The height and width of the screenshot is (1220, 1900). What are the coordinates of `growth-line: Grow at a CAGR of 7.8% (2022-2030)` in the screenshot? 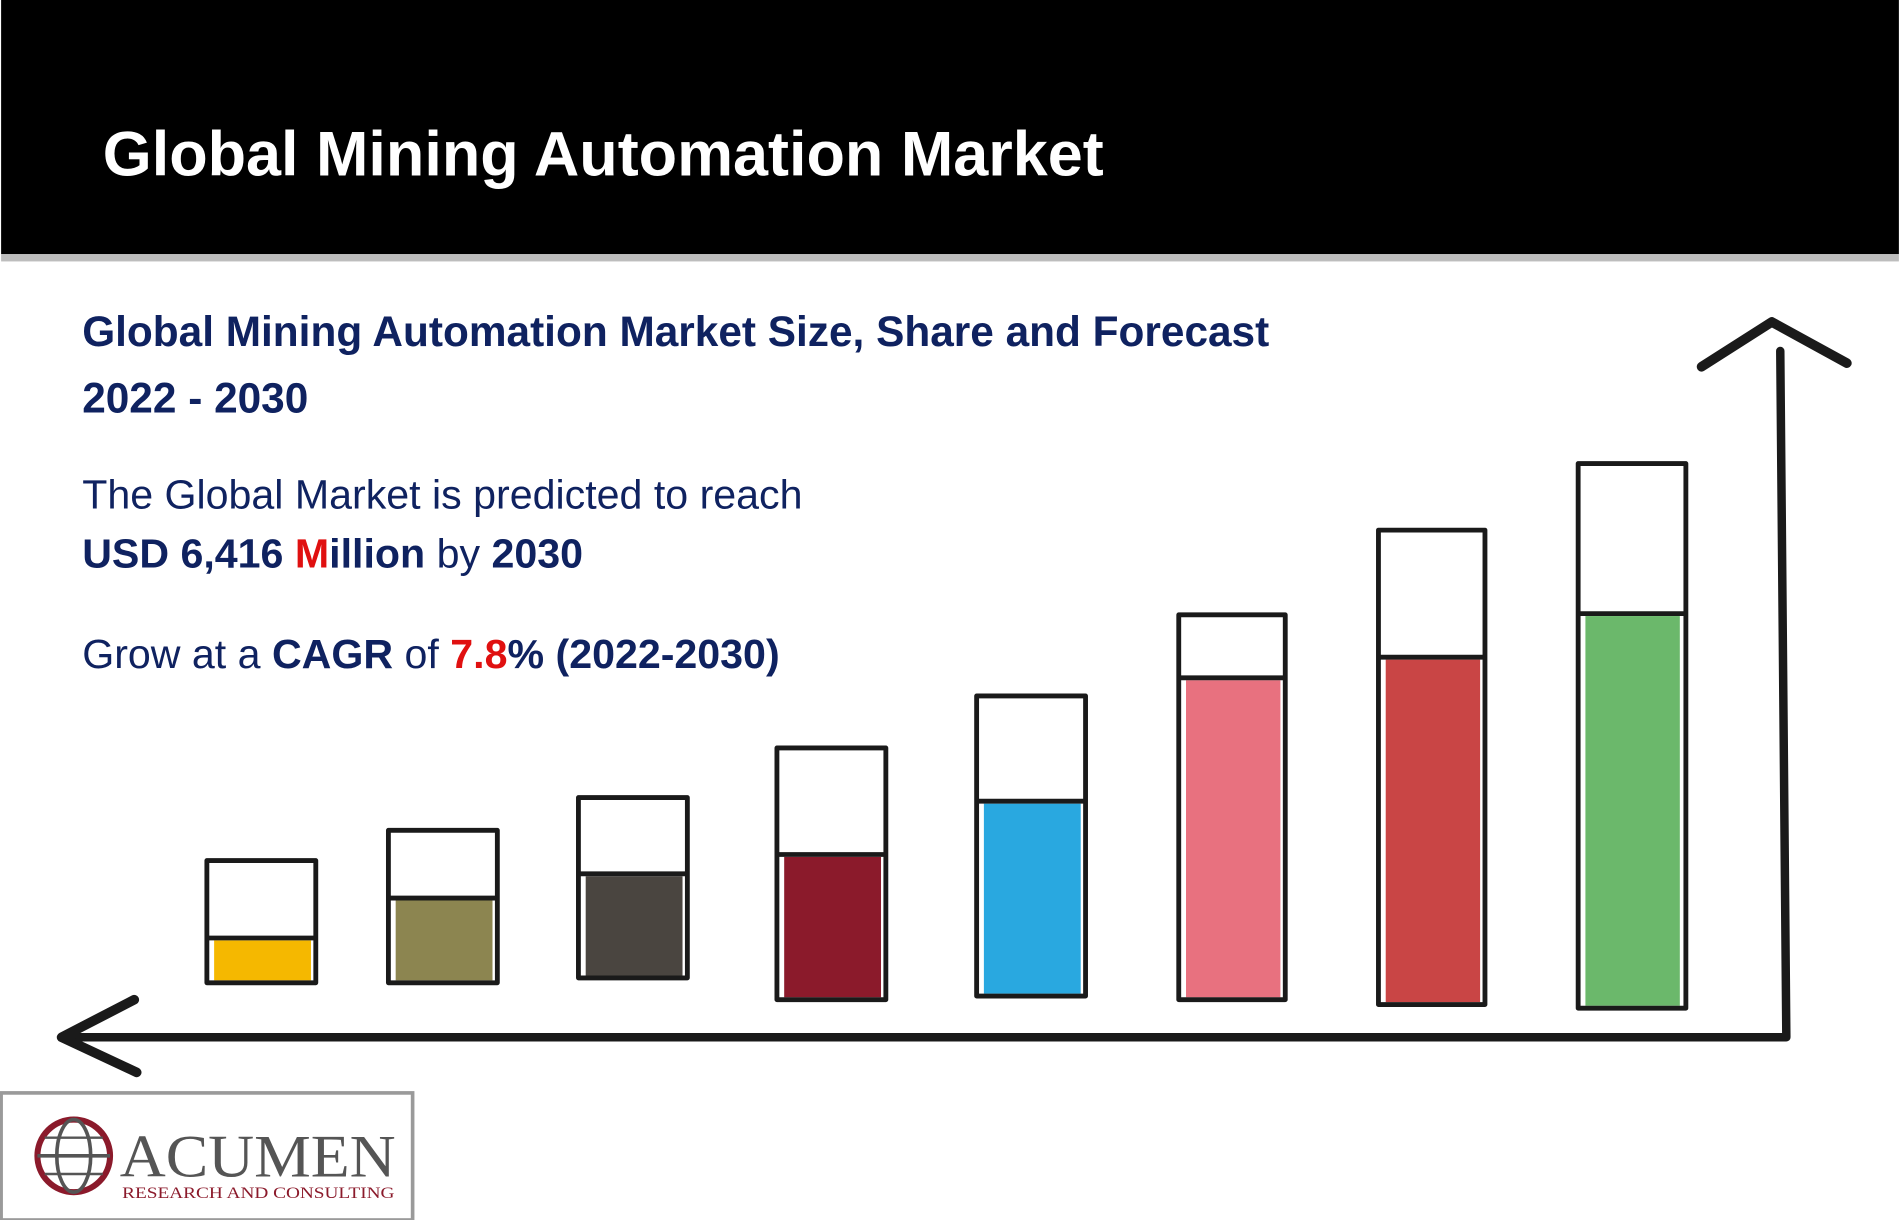 It's located at (430, 654).